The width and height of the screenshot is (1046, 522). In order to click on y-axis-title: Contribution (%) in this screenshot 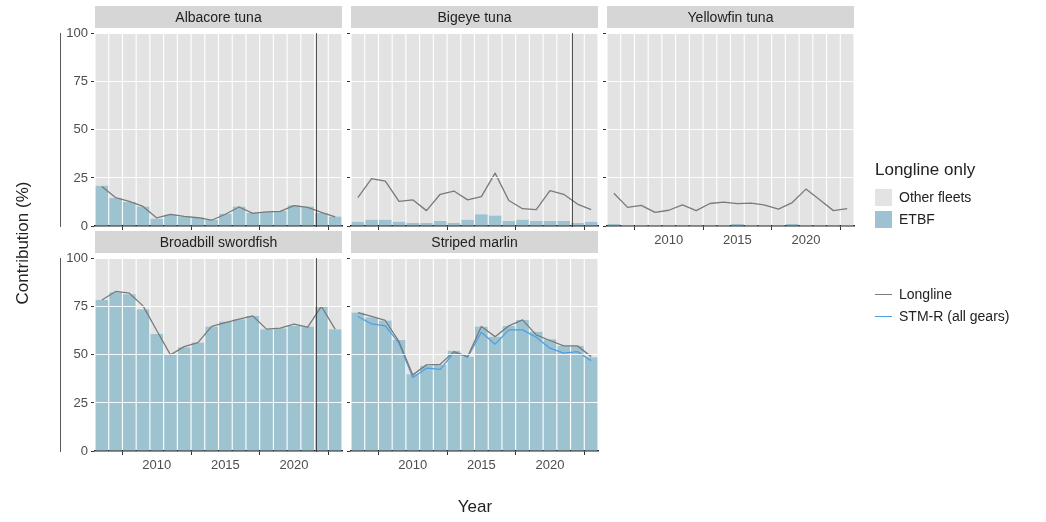, I will do `click(23, 243)`.